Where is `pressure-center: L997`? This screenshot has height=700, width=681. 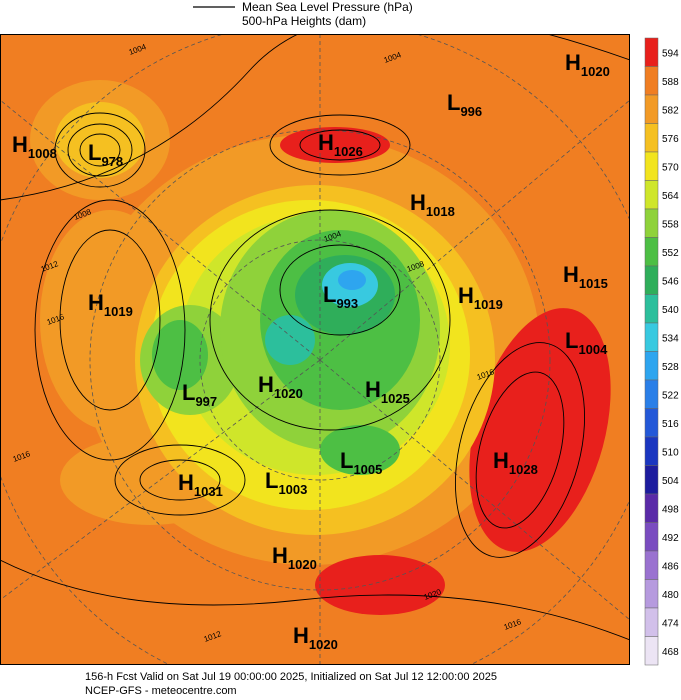 pressure-center: L997 is located at coordinates (199, 394).